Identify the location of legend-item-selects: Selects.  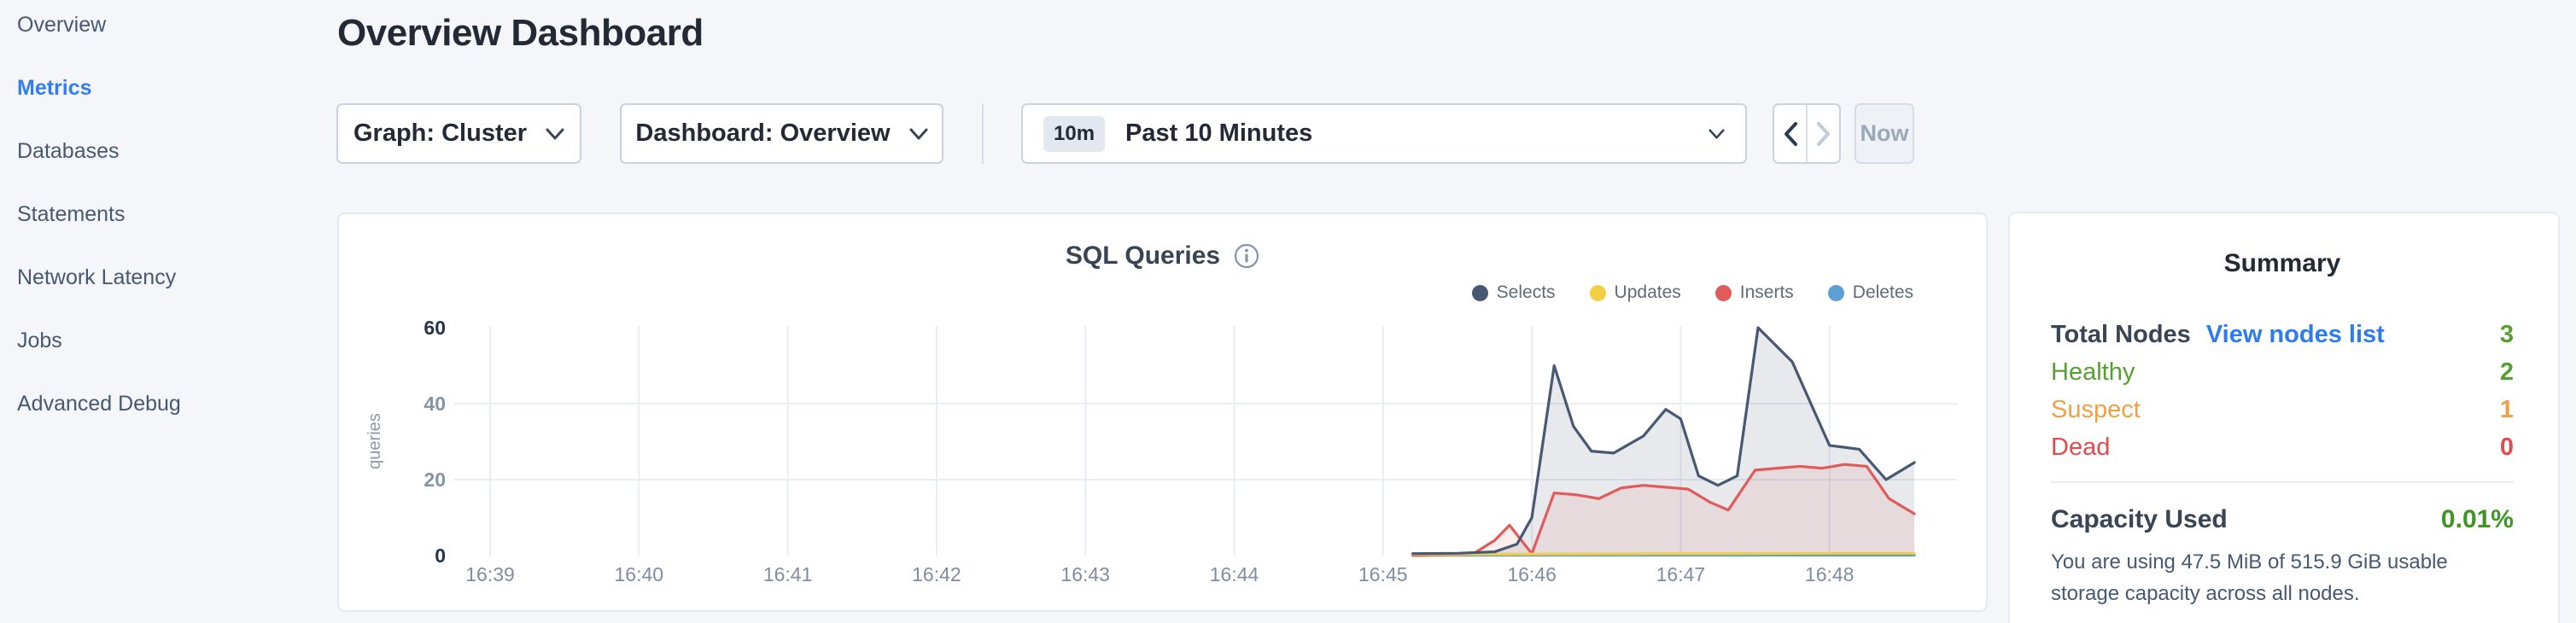
(1513, 292).